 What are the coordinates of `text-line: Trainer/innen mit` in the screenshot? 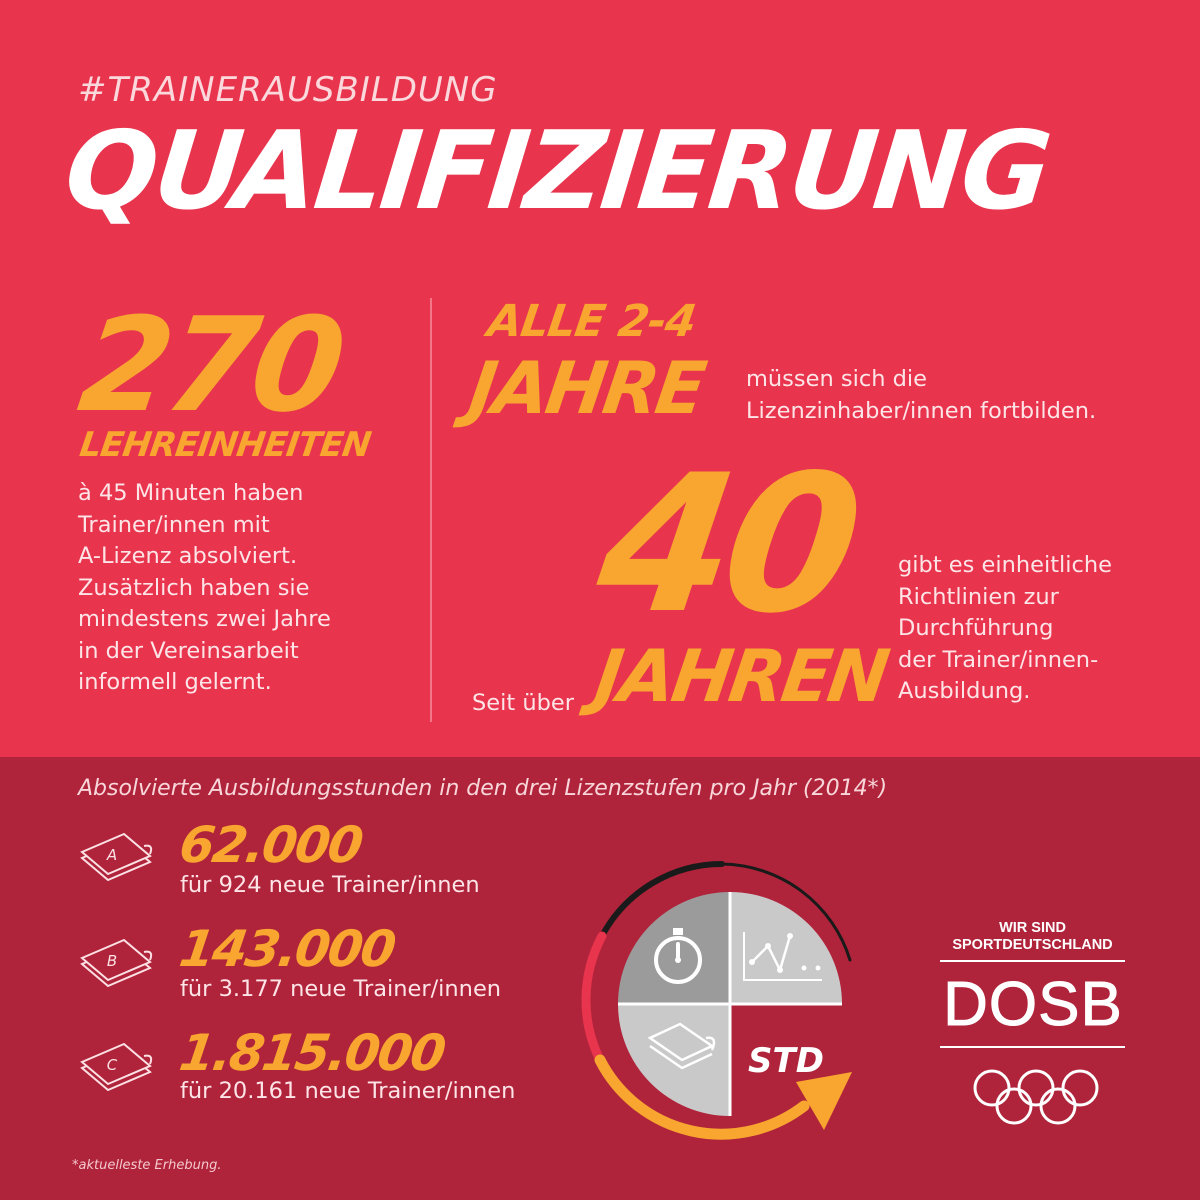 It's located at (174, 524).